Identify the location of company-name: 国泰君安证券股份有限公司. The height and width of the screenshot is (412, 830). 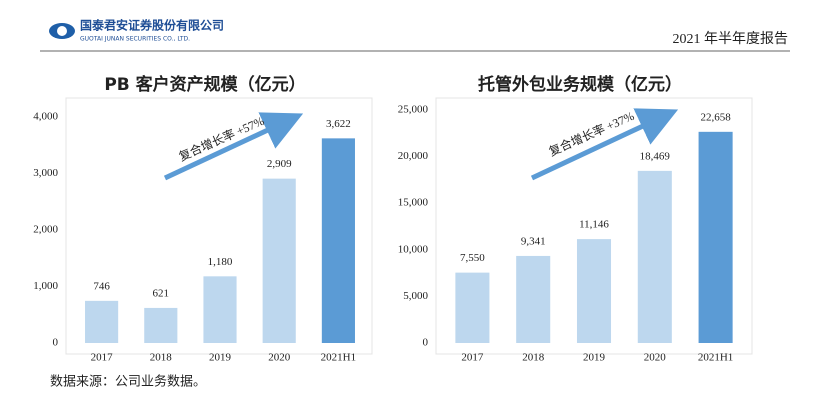
(152, 25).